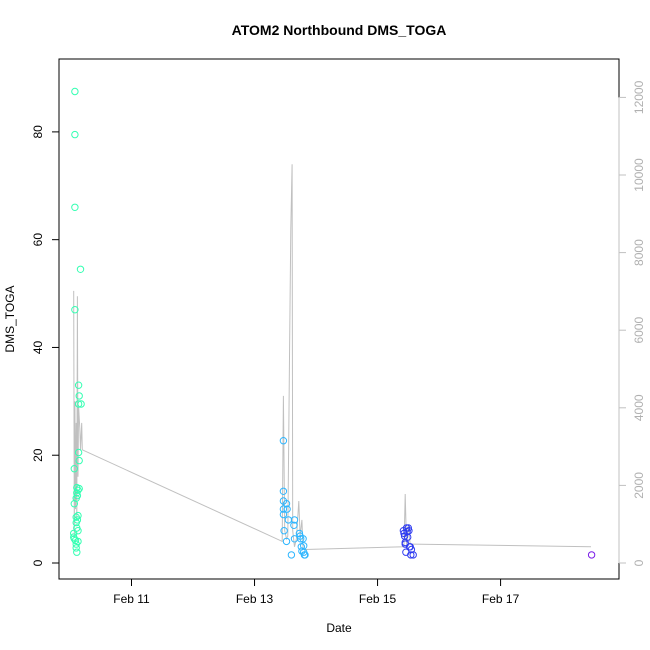 The width and height of the screenshot is (650, 650). Describe the element at coordinates (501, 599) in the screenshot. I see `x-tick-label: Feb 17` at that location.